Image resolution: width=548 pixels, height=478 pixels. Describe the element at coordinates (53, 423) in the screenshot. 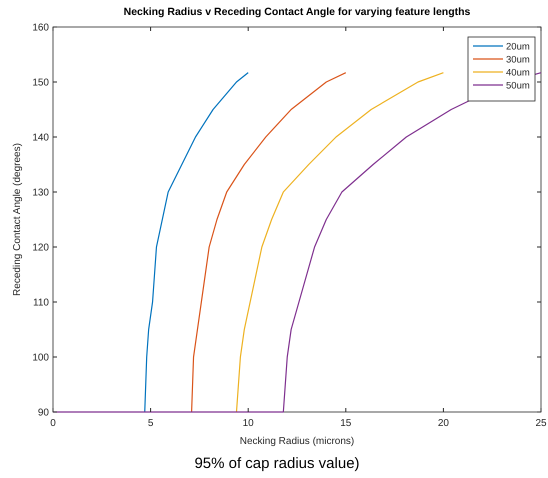

I see `x-tick-label: 0` at that location.